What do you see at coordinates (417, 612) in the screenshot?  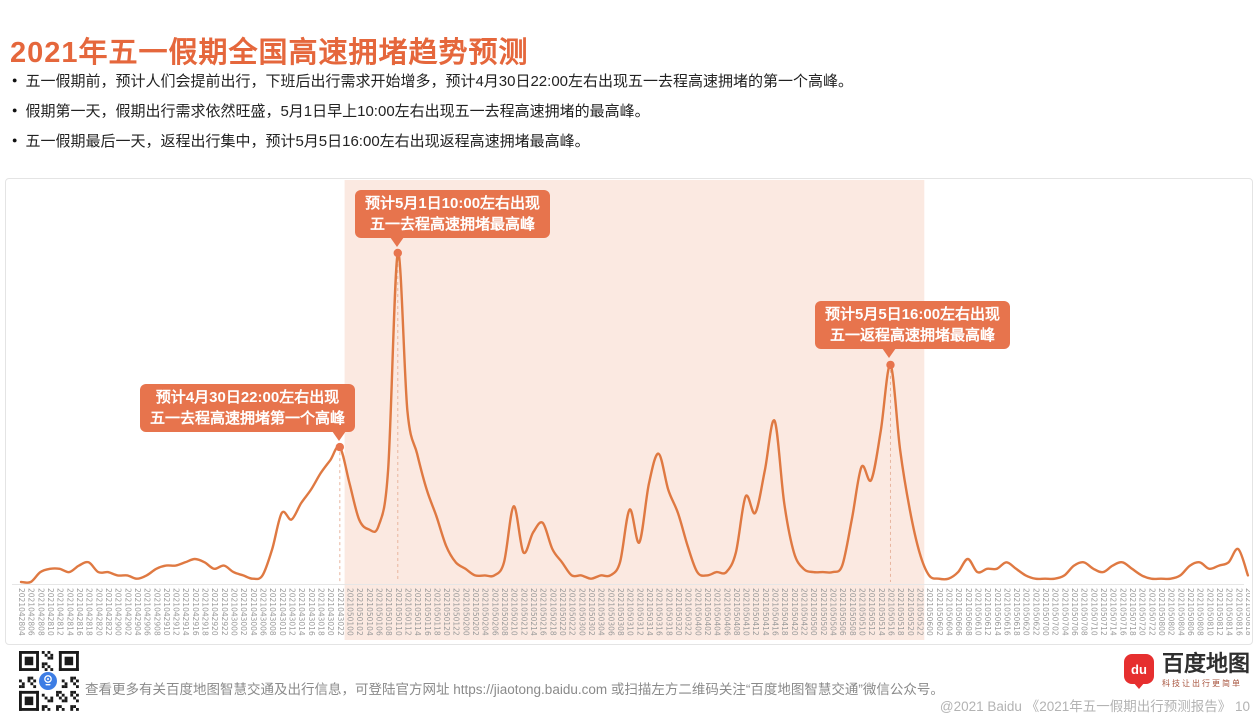 I see `svg-text: 2021050114` at bounding box center [417, 612].